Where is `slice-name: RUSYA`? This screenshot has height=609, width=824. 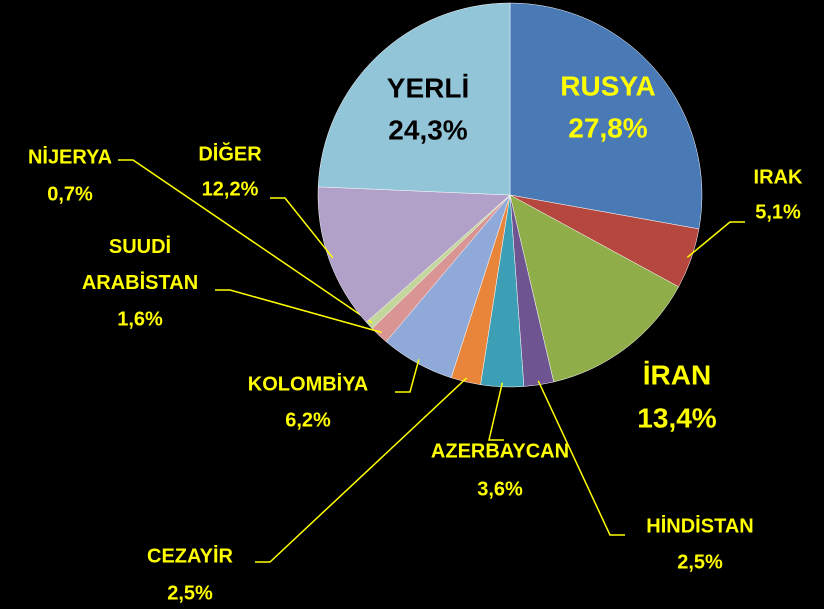
slice-name: RUSYA is located at coordinates (607, 85).